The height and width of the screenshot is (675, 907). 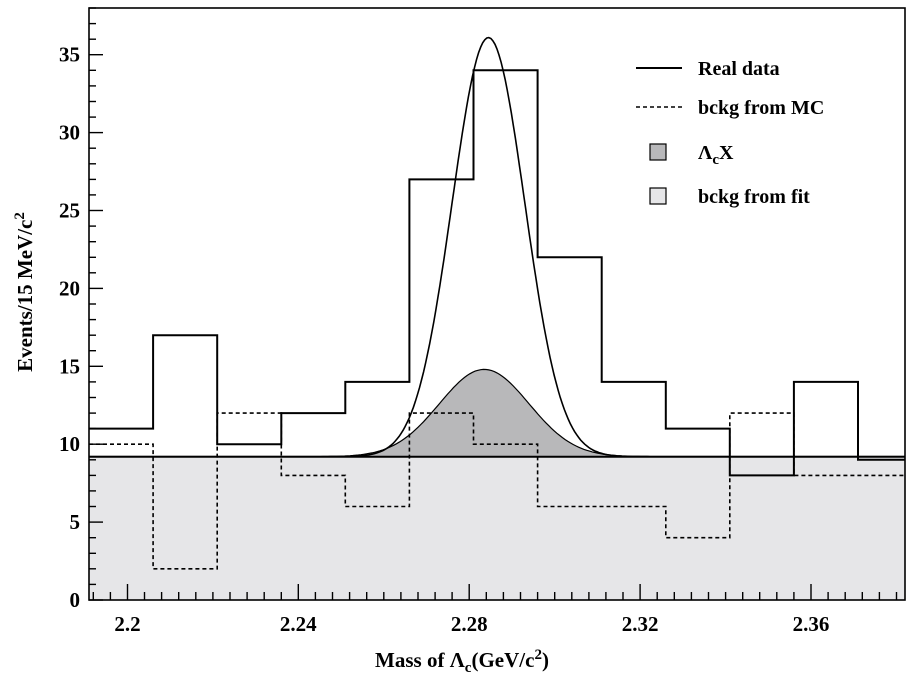 I want to click on x-tick-label: 2.28, so click(x=469, y=624).